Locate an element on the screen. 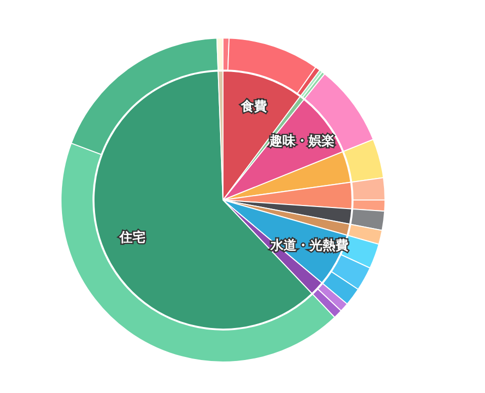 The width and height of the screenshot is (485, 393). slice-label: 住宅 is located at coordinates (132, 238).